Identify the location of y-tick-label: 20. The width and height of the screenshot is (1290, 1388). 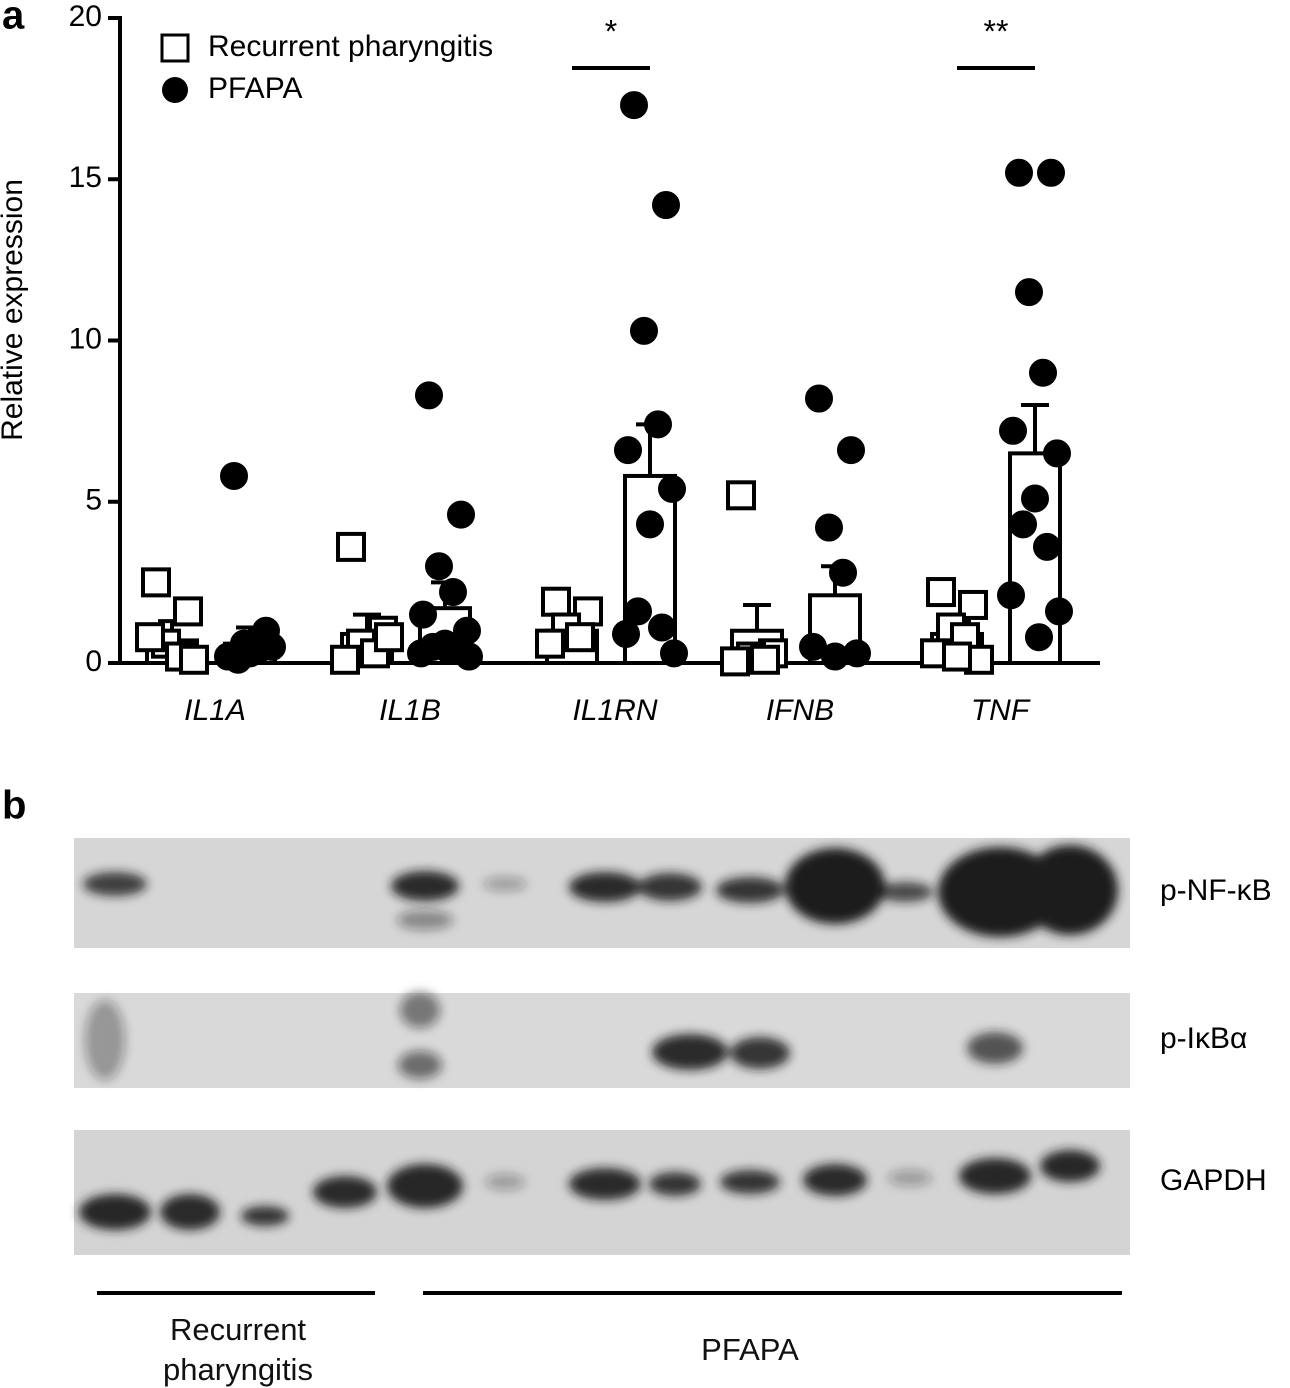
(85, 16).